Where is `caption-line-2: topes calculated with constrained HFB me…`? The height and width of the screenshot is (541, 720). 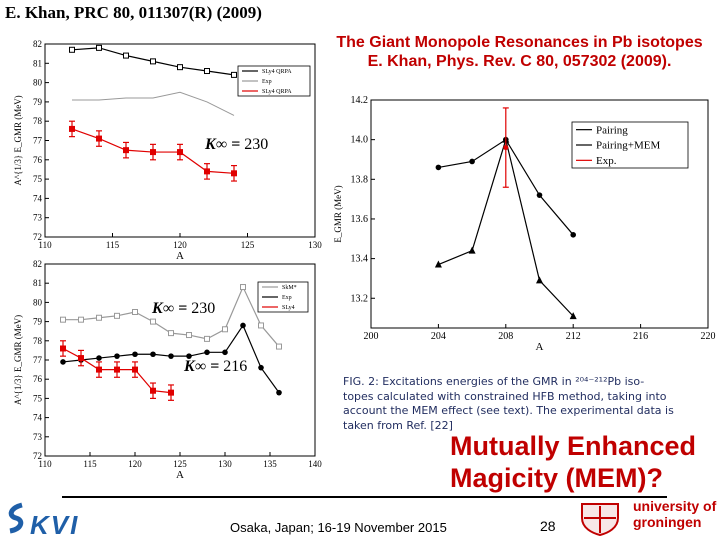 caption-line-2: topes calculated with constrained HFB me… is located at coordinates (505, 396).